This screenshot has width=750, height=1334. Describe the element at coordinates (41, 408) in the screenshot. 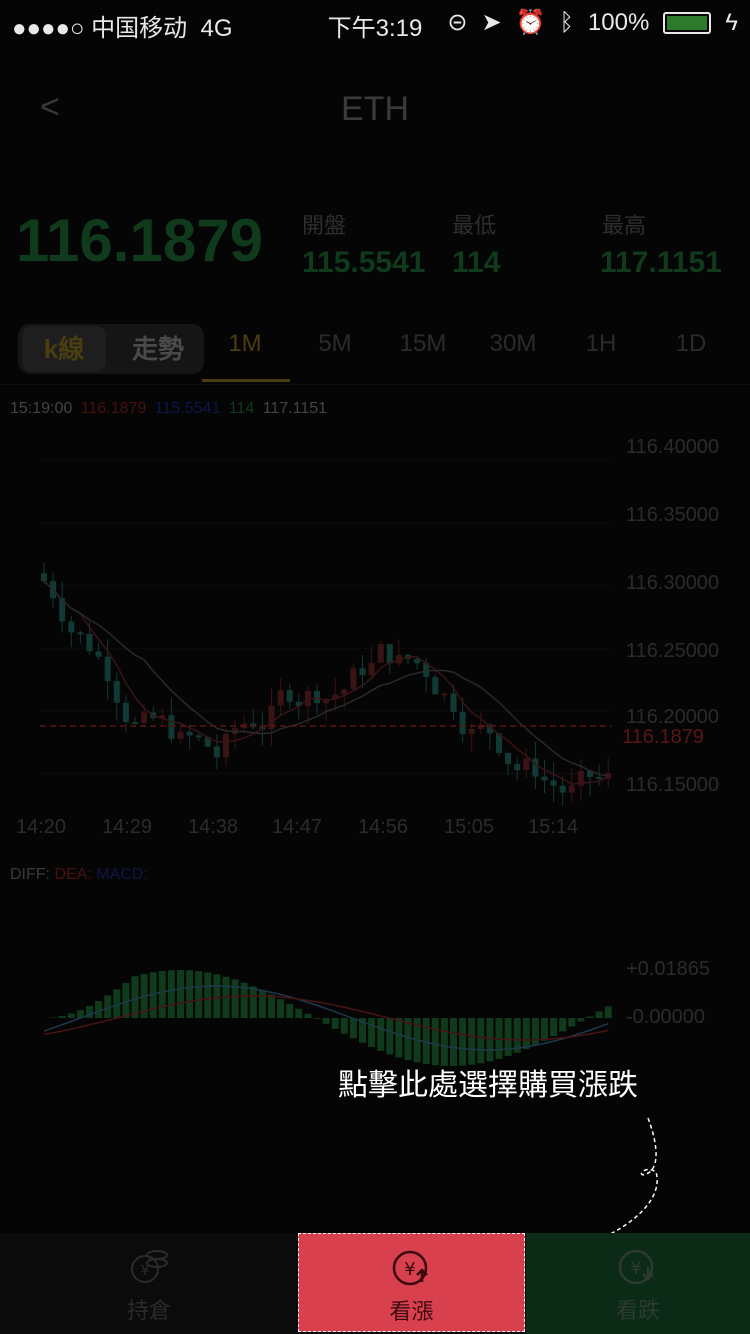

I see `info-time: 15:19:00` at that location.